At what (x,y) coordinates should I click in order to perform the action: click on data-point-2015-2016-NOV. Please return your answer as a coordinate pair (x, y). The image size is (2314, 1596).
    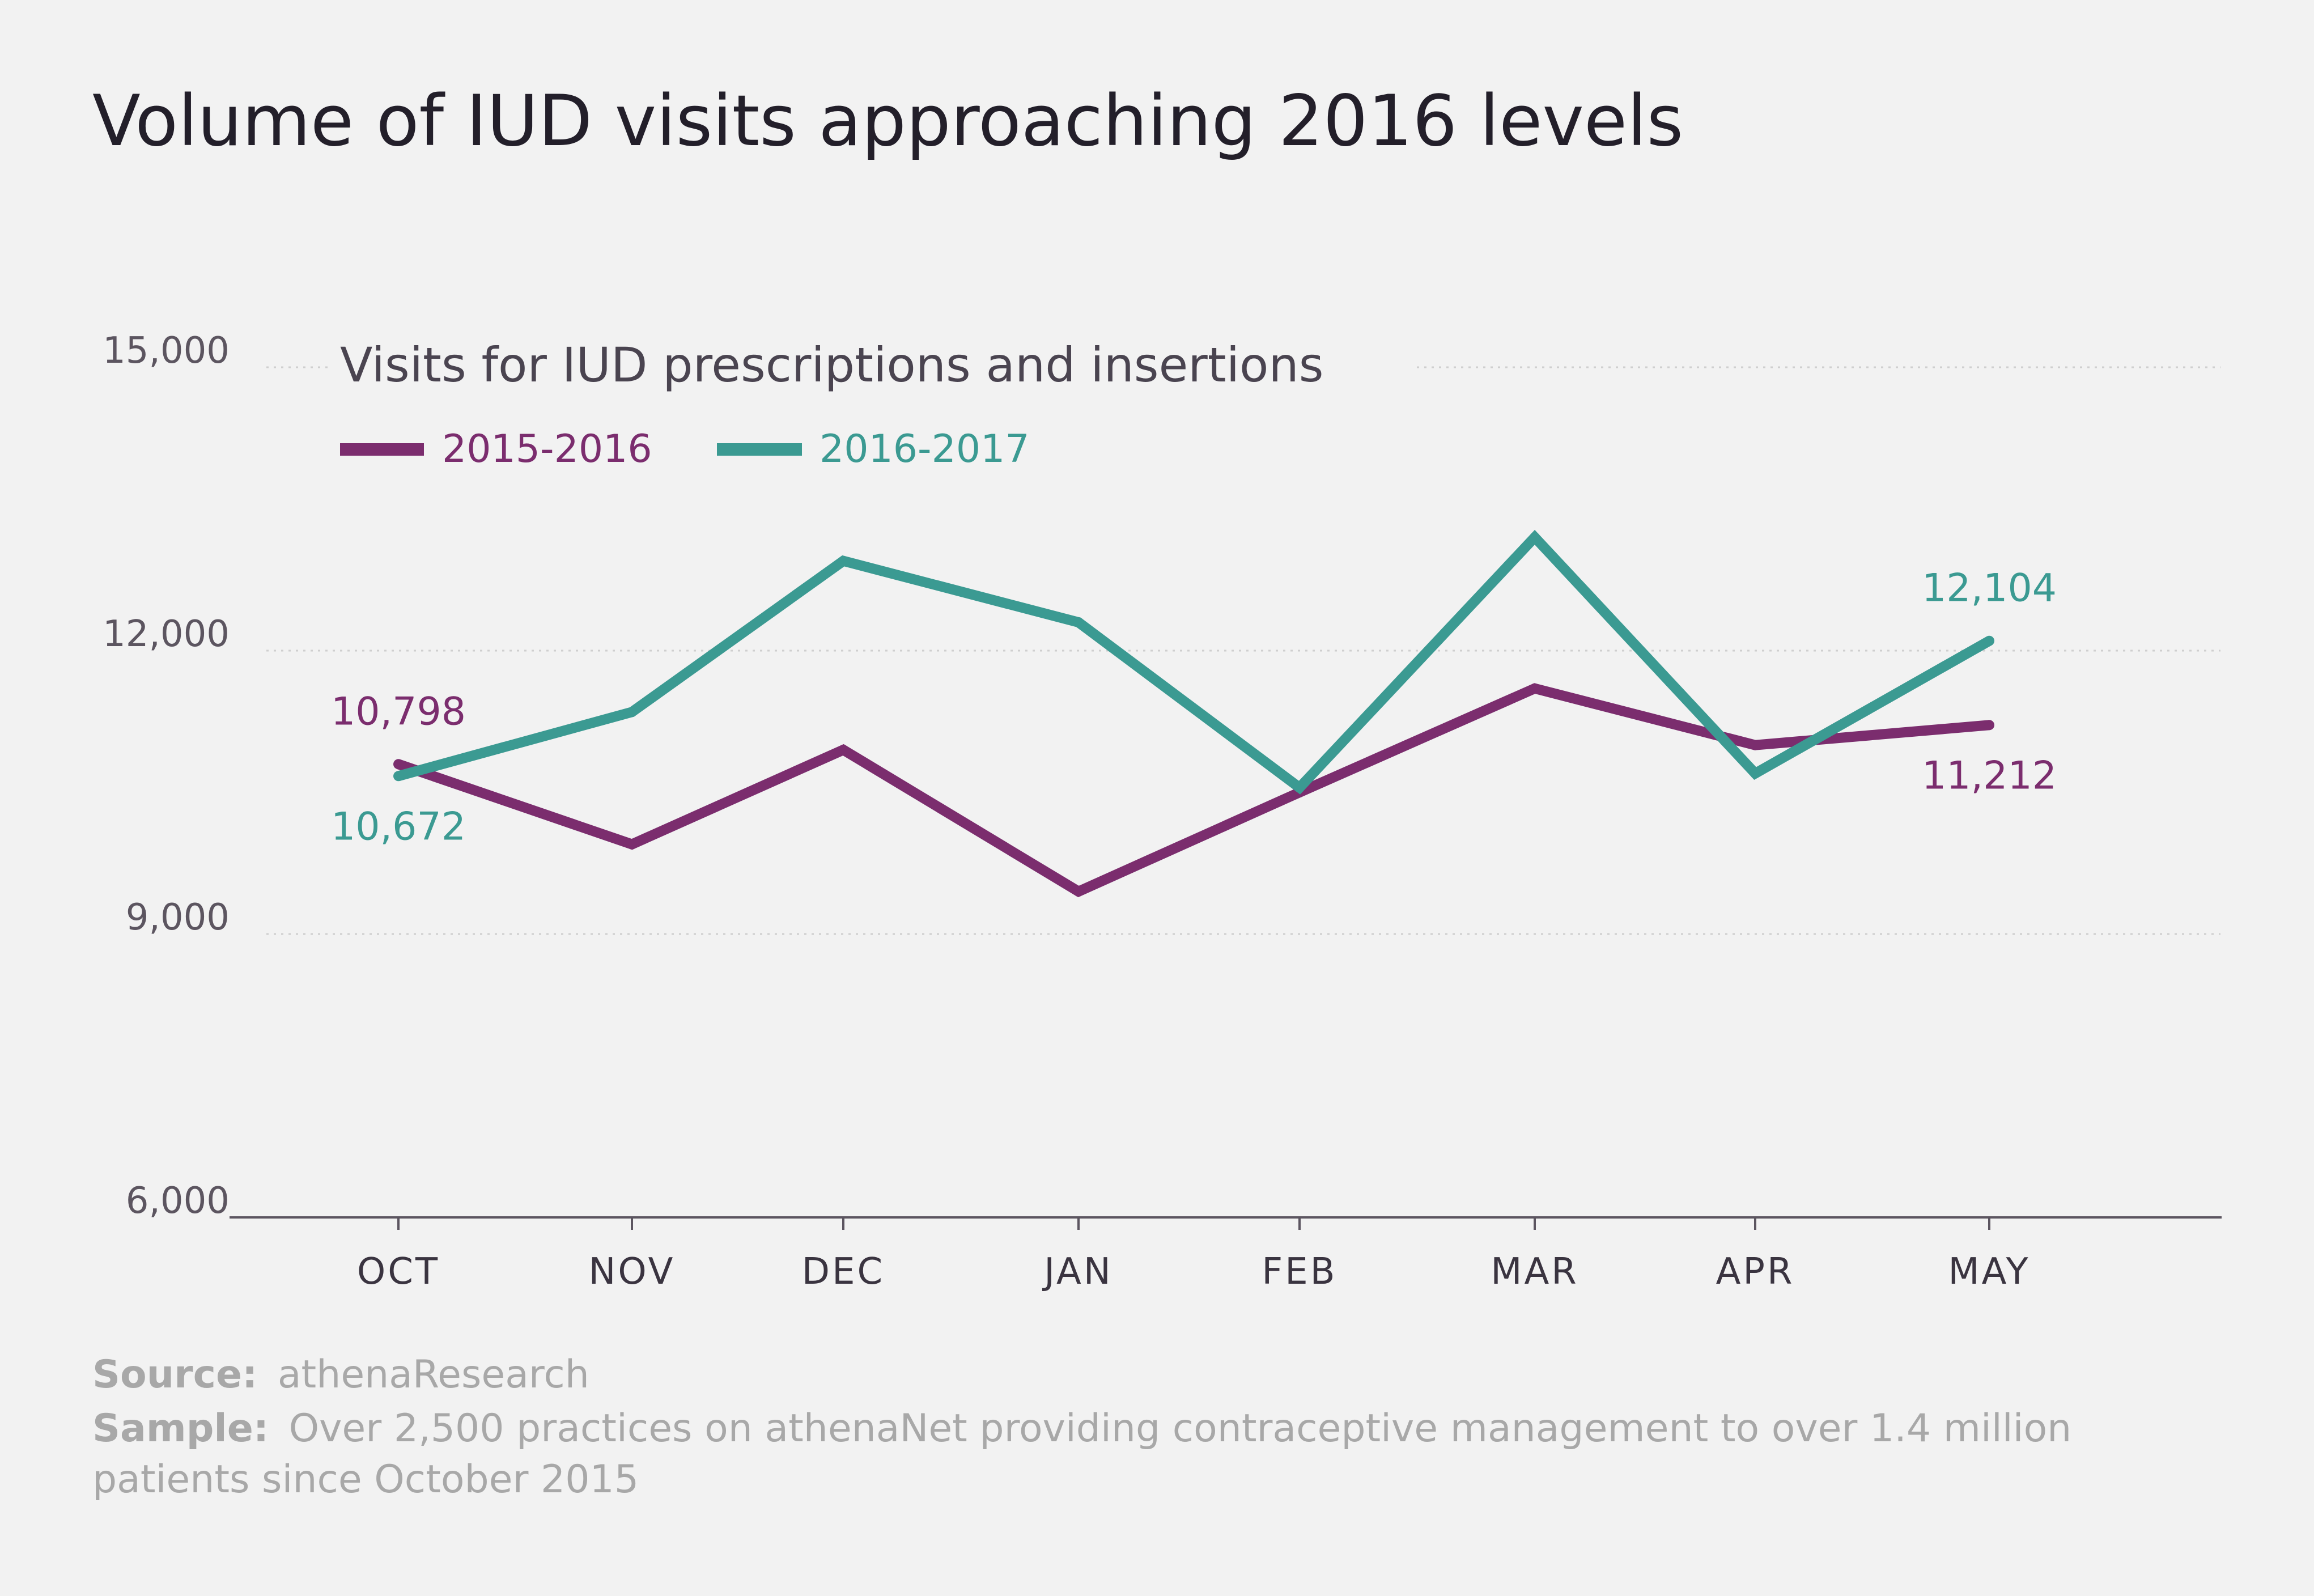
    Looking at the image, I should click on (632, 844).